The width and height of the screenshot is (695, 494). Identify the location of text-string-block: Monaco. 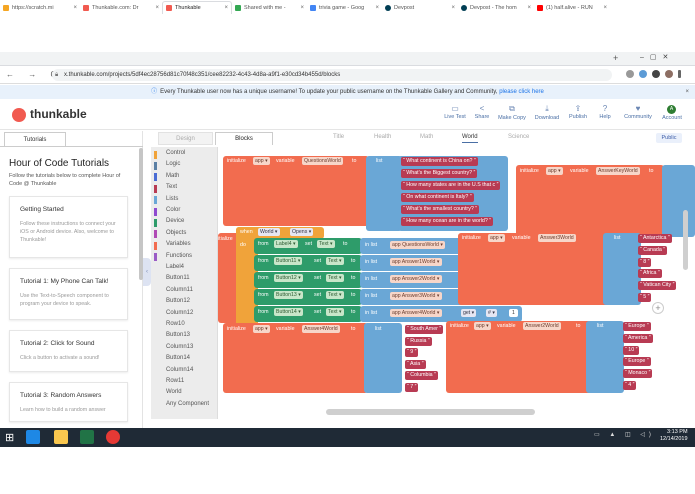
(638, 374).